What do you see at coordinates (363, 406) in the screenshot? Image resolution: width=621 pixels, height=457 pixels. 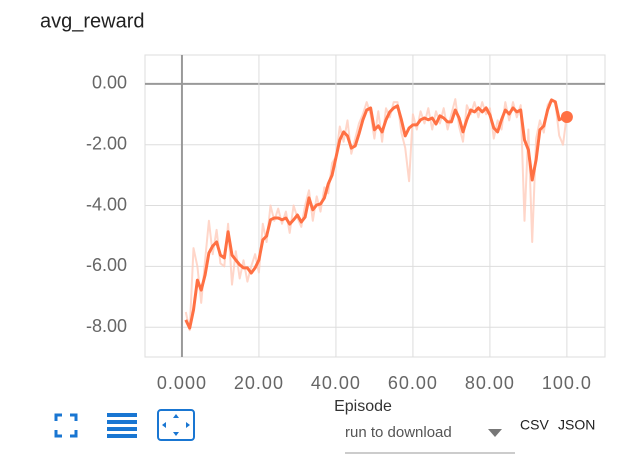 I see `x-axis-label: Episode` at bounding box center [363, 406].